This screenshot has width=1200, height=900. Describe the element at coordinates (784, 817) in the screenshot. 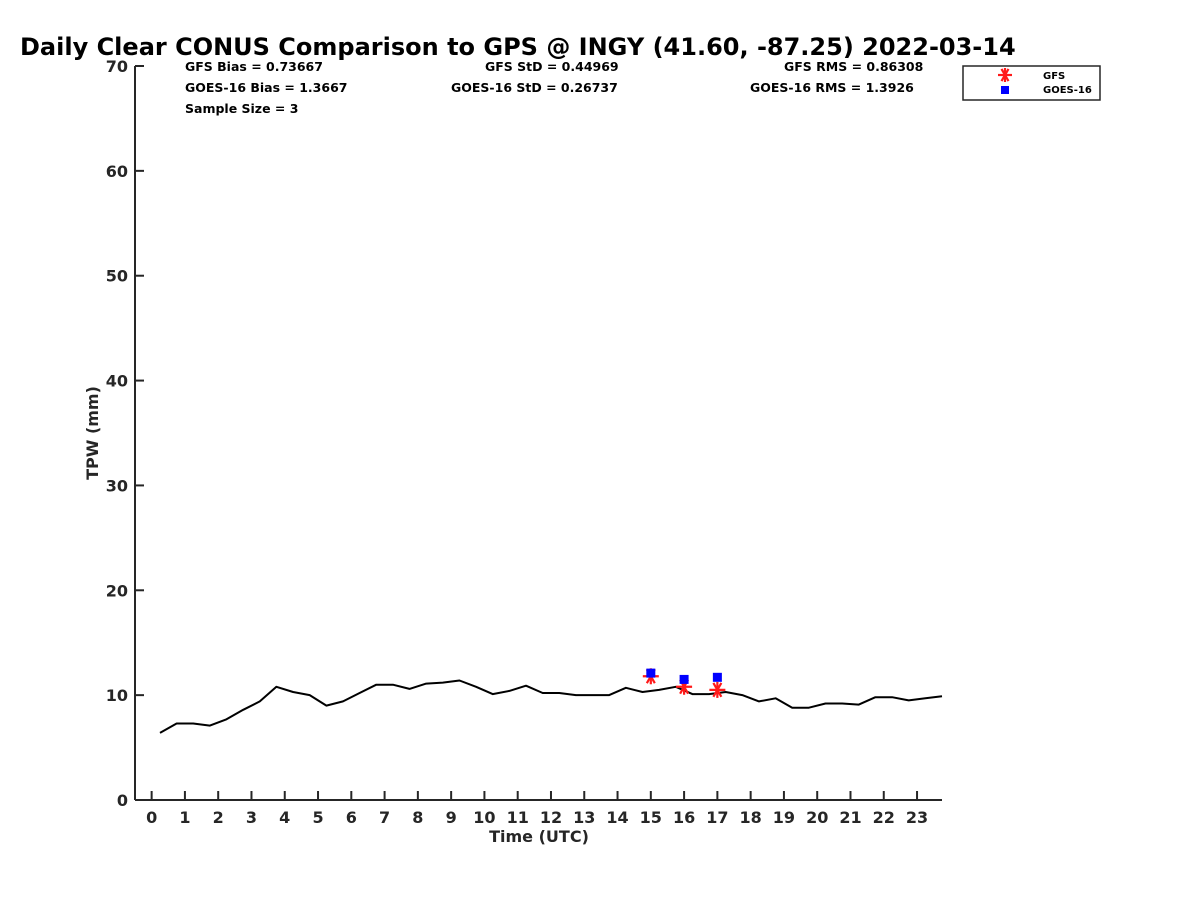

I see `x-tick-label: 19` at that location.